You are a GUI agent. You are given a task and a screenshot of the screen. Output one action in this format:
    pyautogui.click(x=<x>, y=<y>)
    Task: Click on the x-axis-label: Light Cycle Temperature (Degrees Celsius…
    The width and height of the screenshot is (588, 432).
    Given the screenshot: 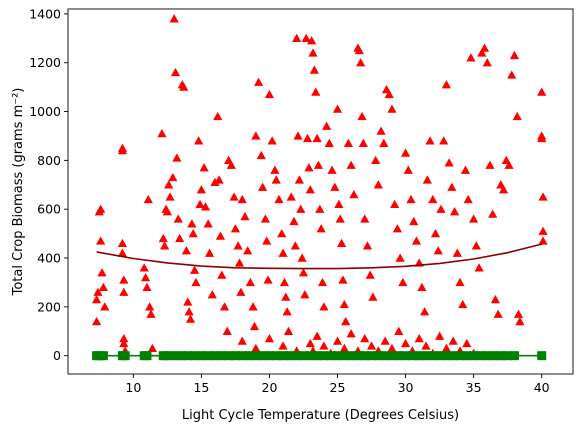 What is the action you would take?
    pyautogui.click(x=320, y=415)
    